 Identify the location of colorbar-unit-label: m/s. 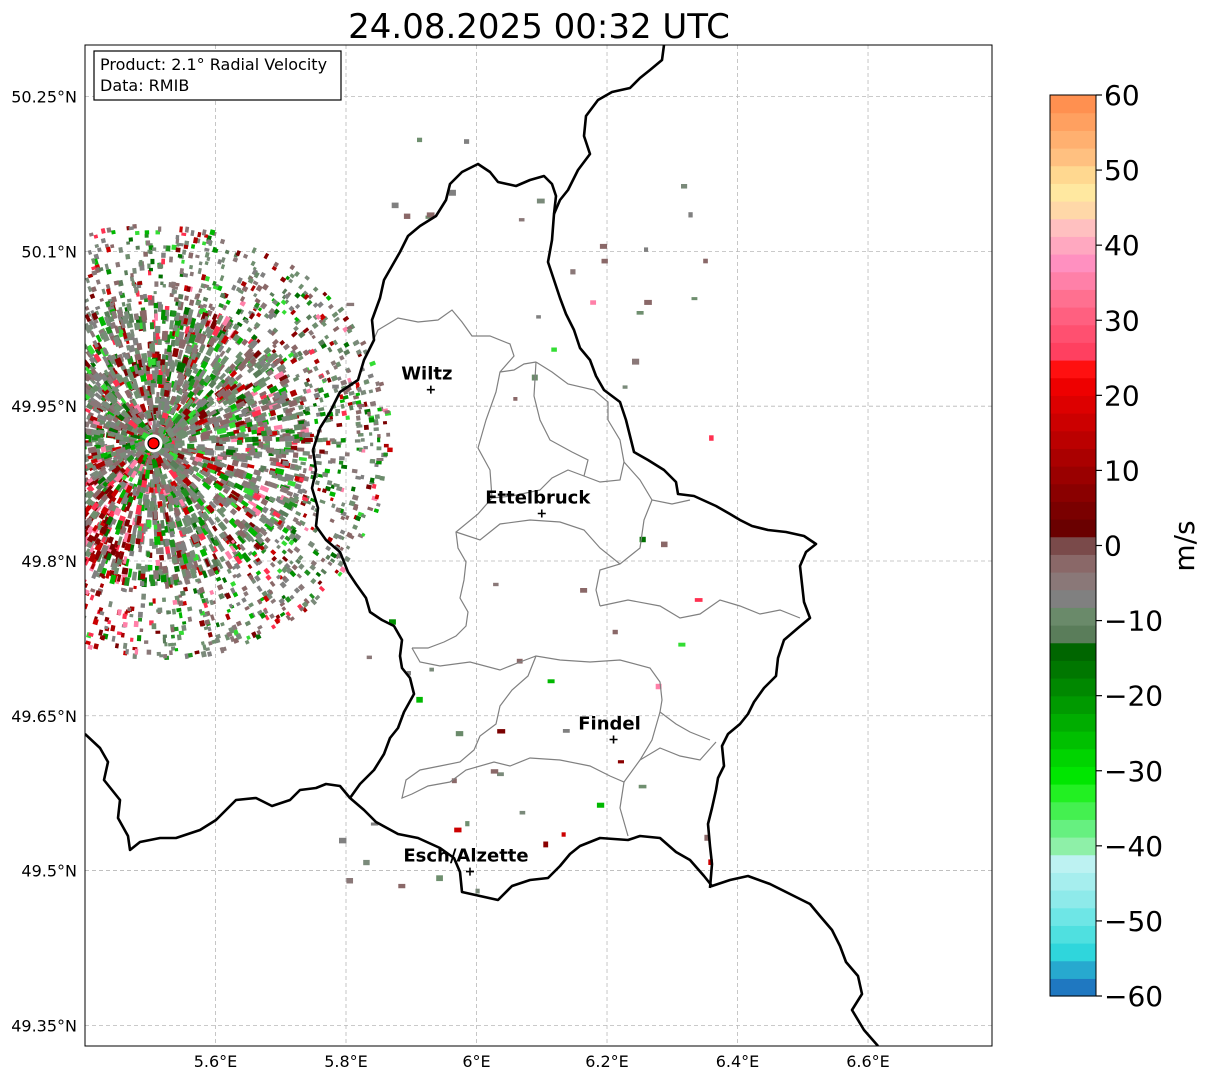
(1184, 545).